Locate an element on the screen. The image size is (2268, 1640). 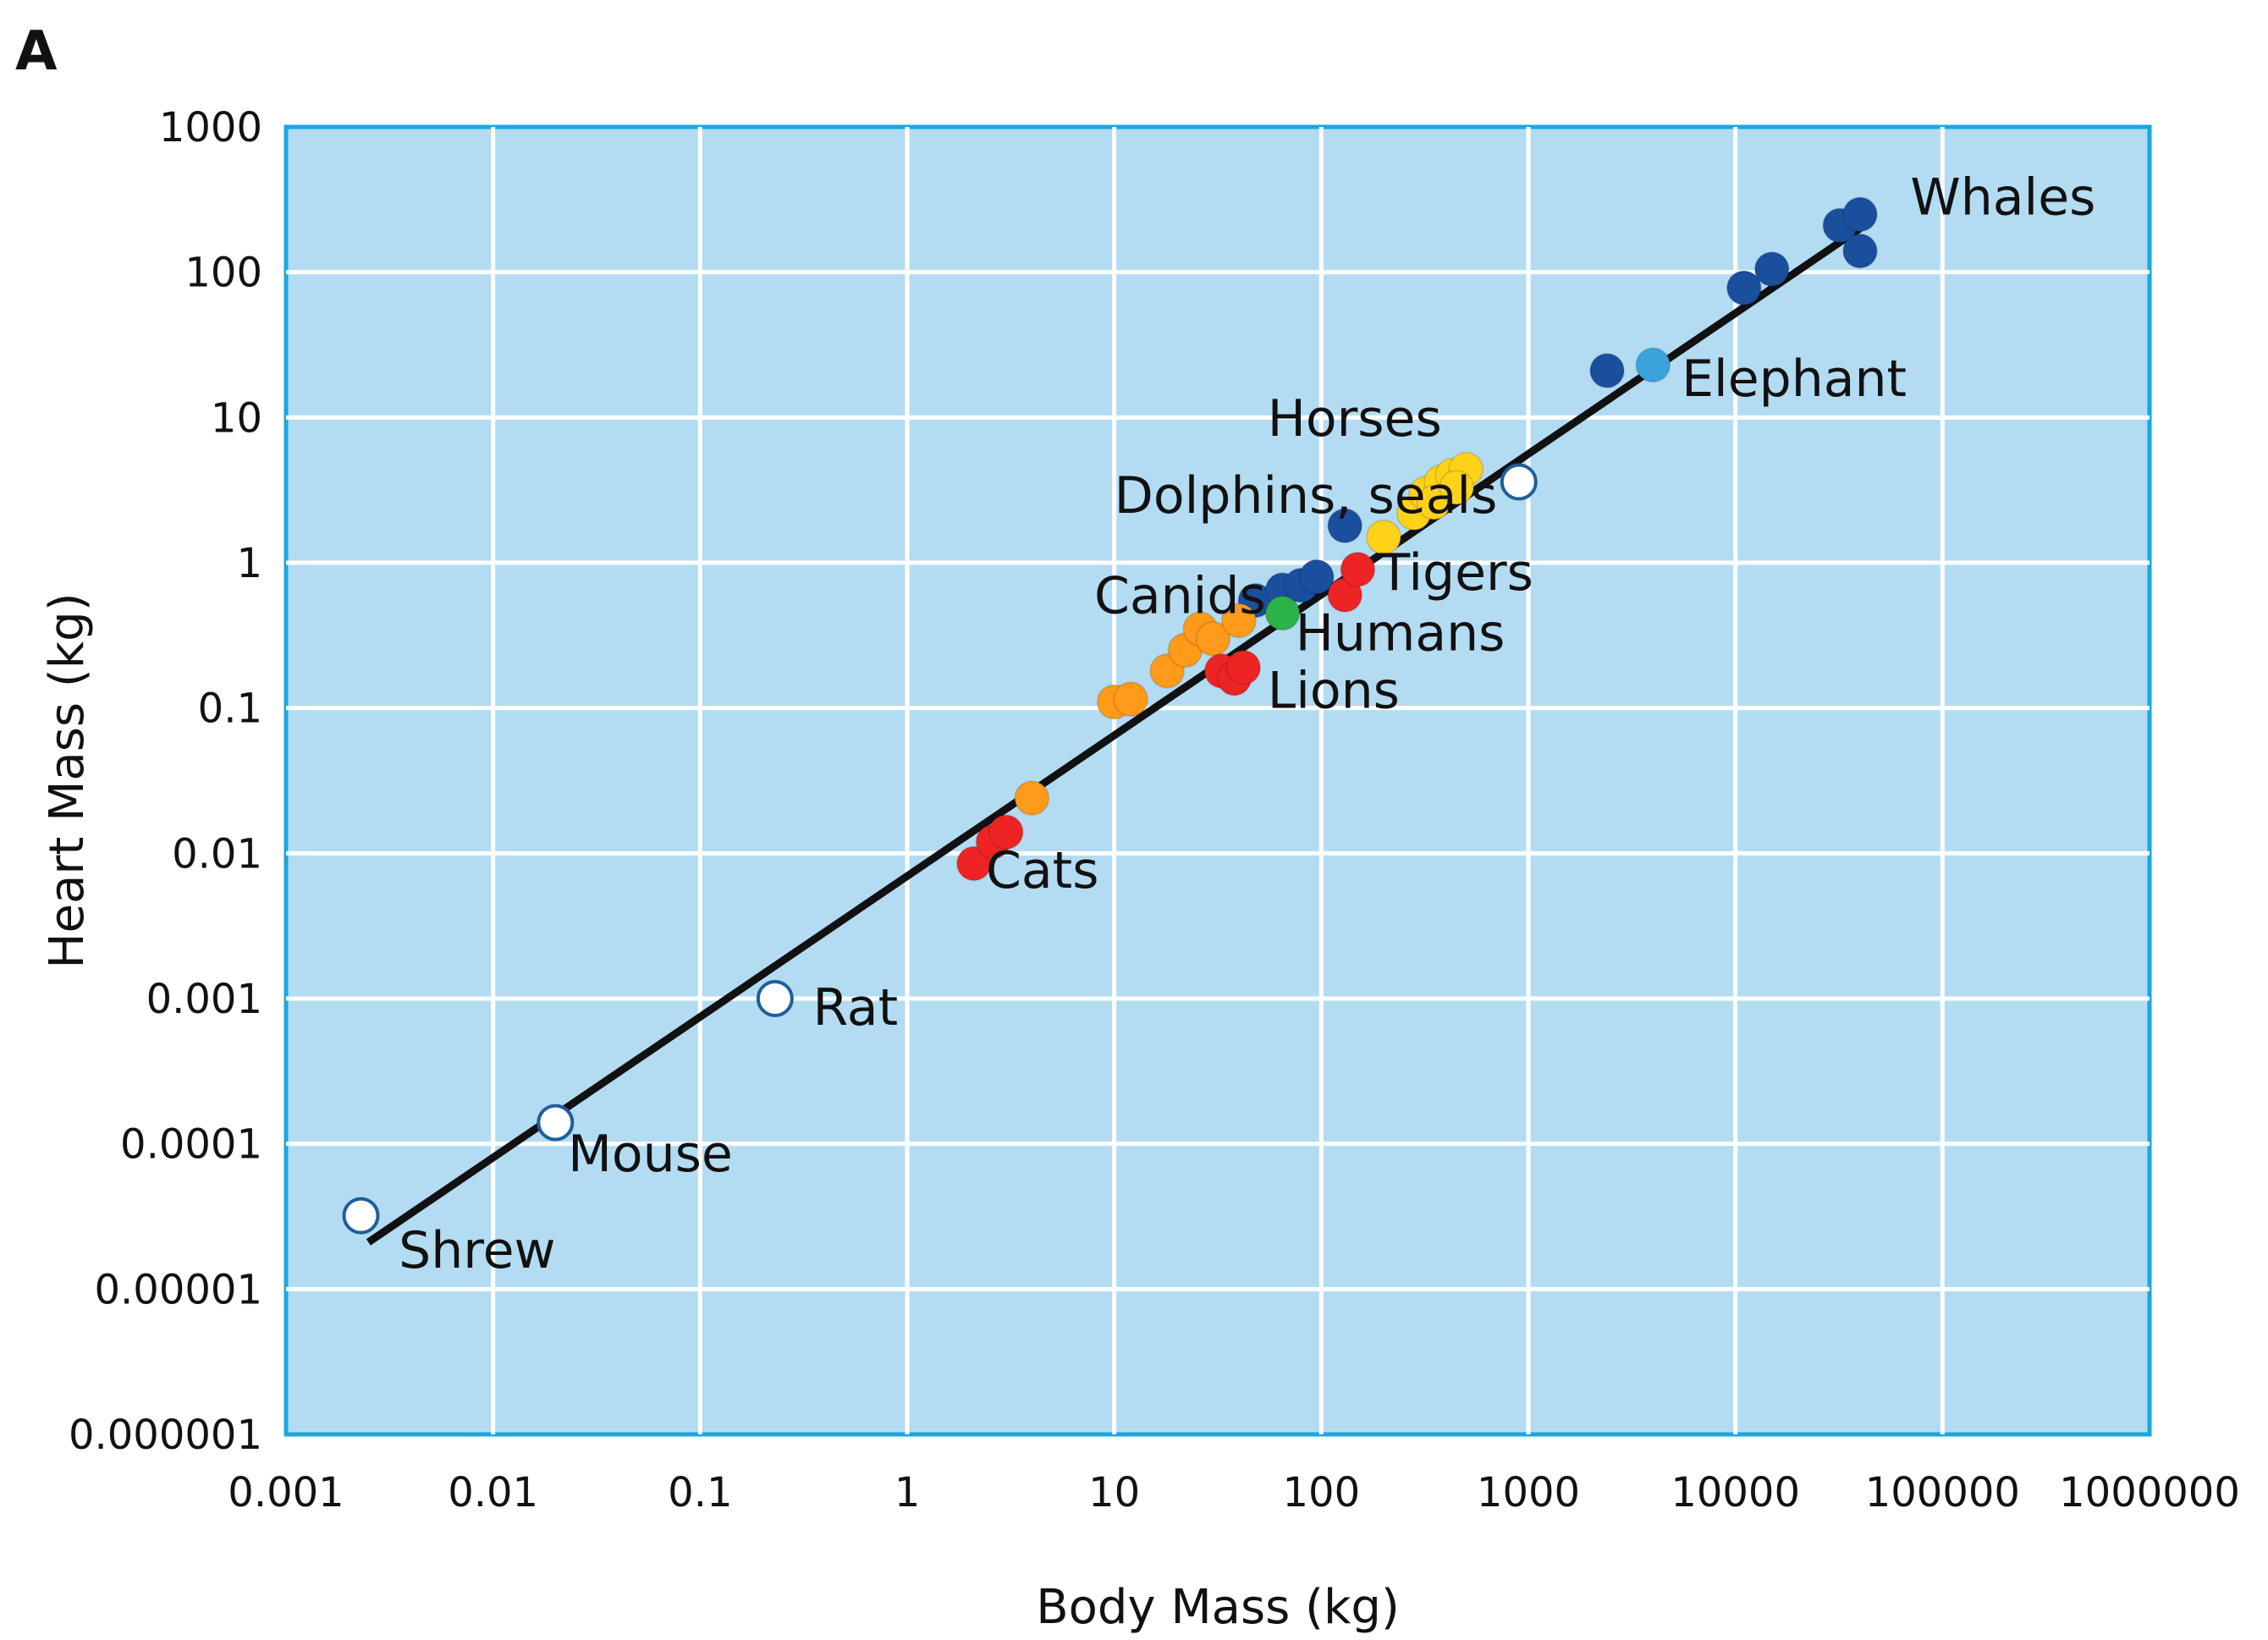
annotation-label: Cats is located at coordinates (1042, 870).